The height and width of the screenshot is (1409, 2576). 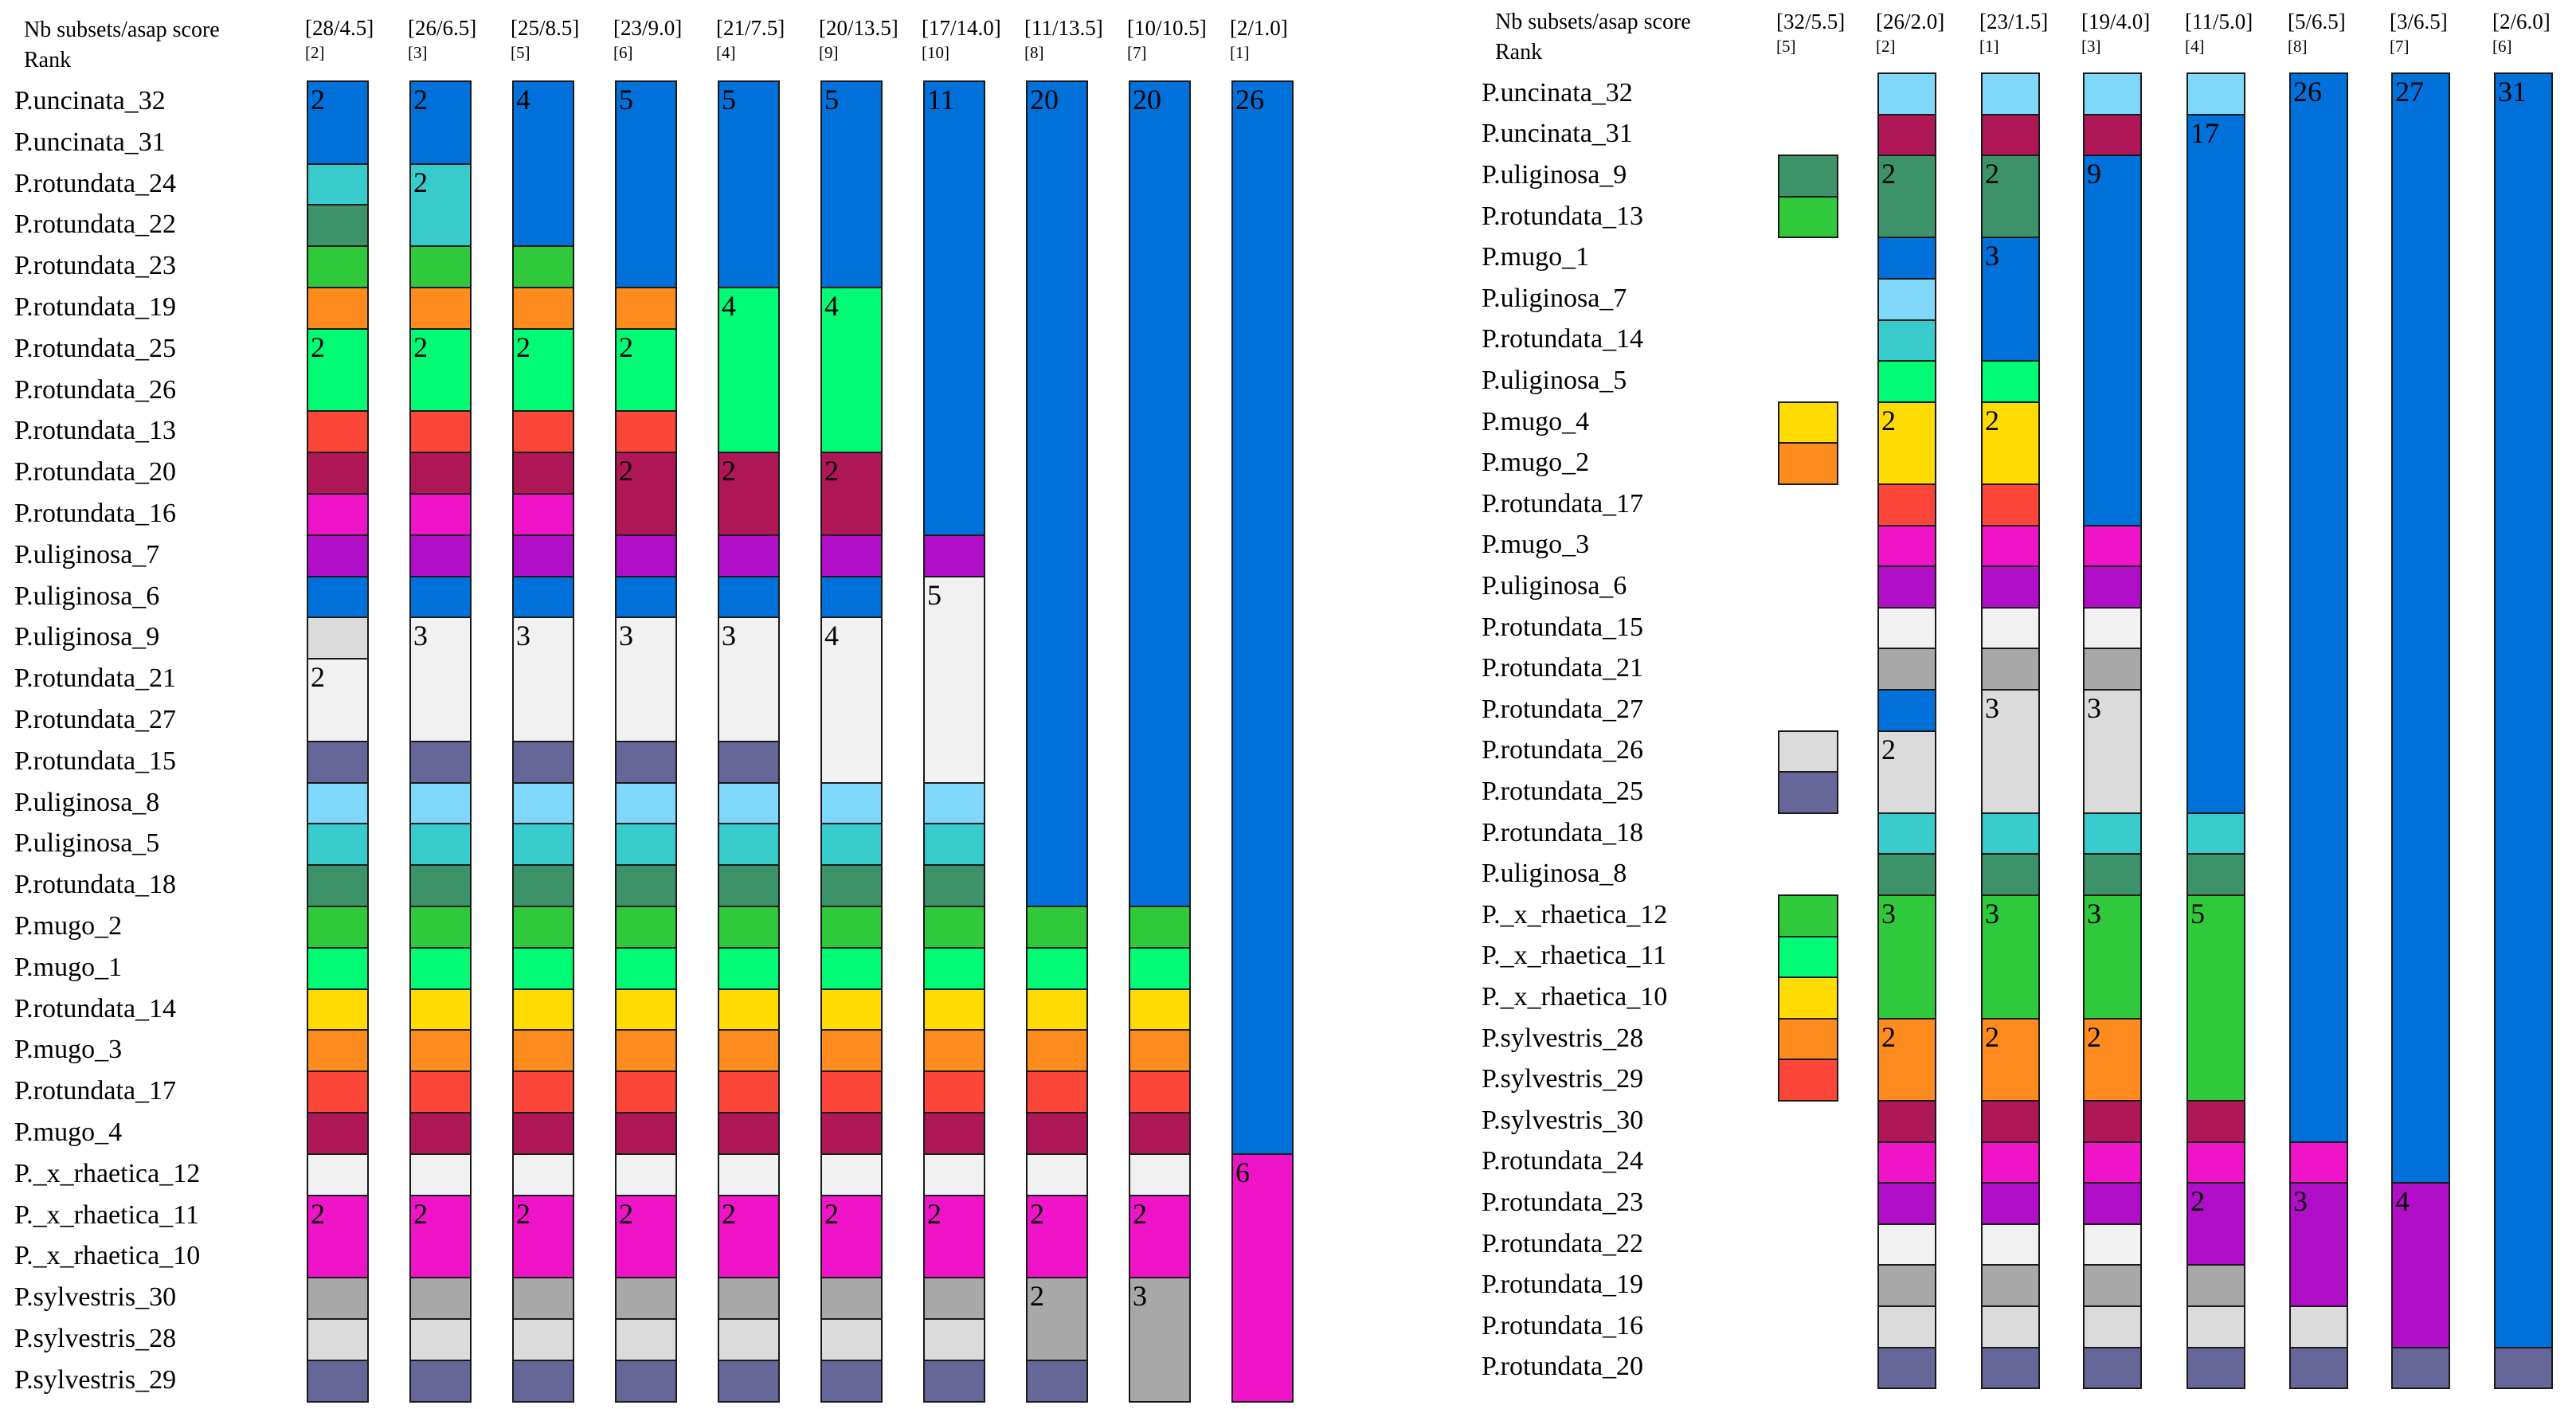 I want to click on column-header: [26/2.0], so click(x=1910, y=21).